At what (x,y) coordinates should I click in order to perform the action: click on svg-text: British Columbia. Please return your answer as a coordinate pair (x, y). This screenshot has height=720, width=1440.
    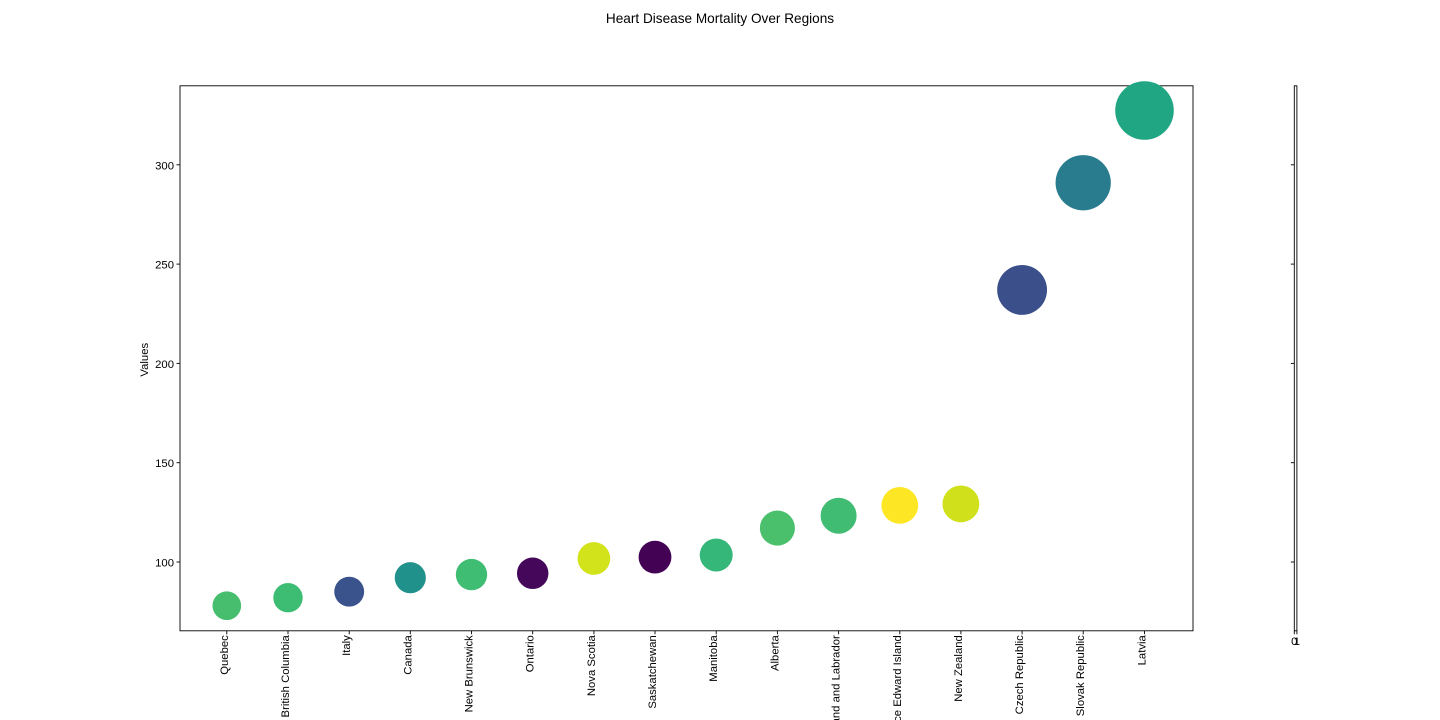
    Looking at the image, I should click on (286, 675).